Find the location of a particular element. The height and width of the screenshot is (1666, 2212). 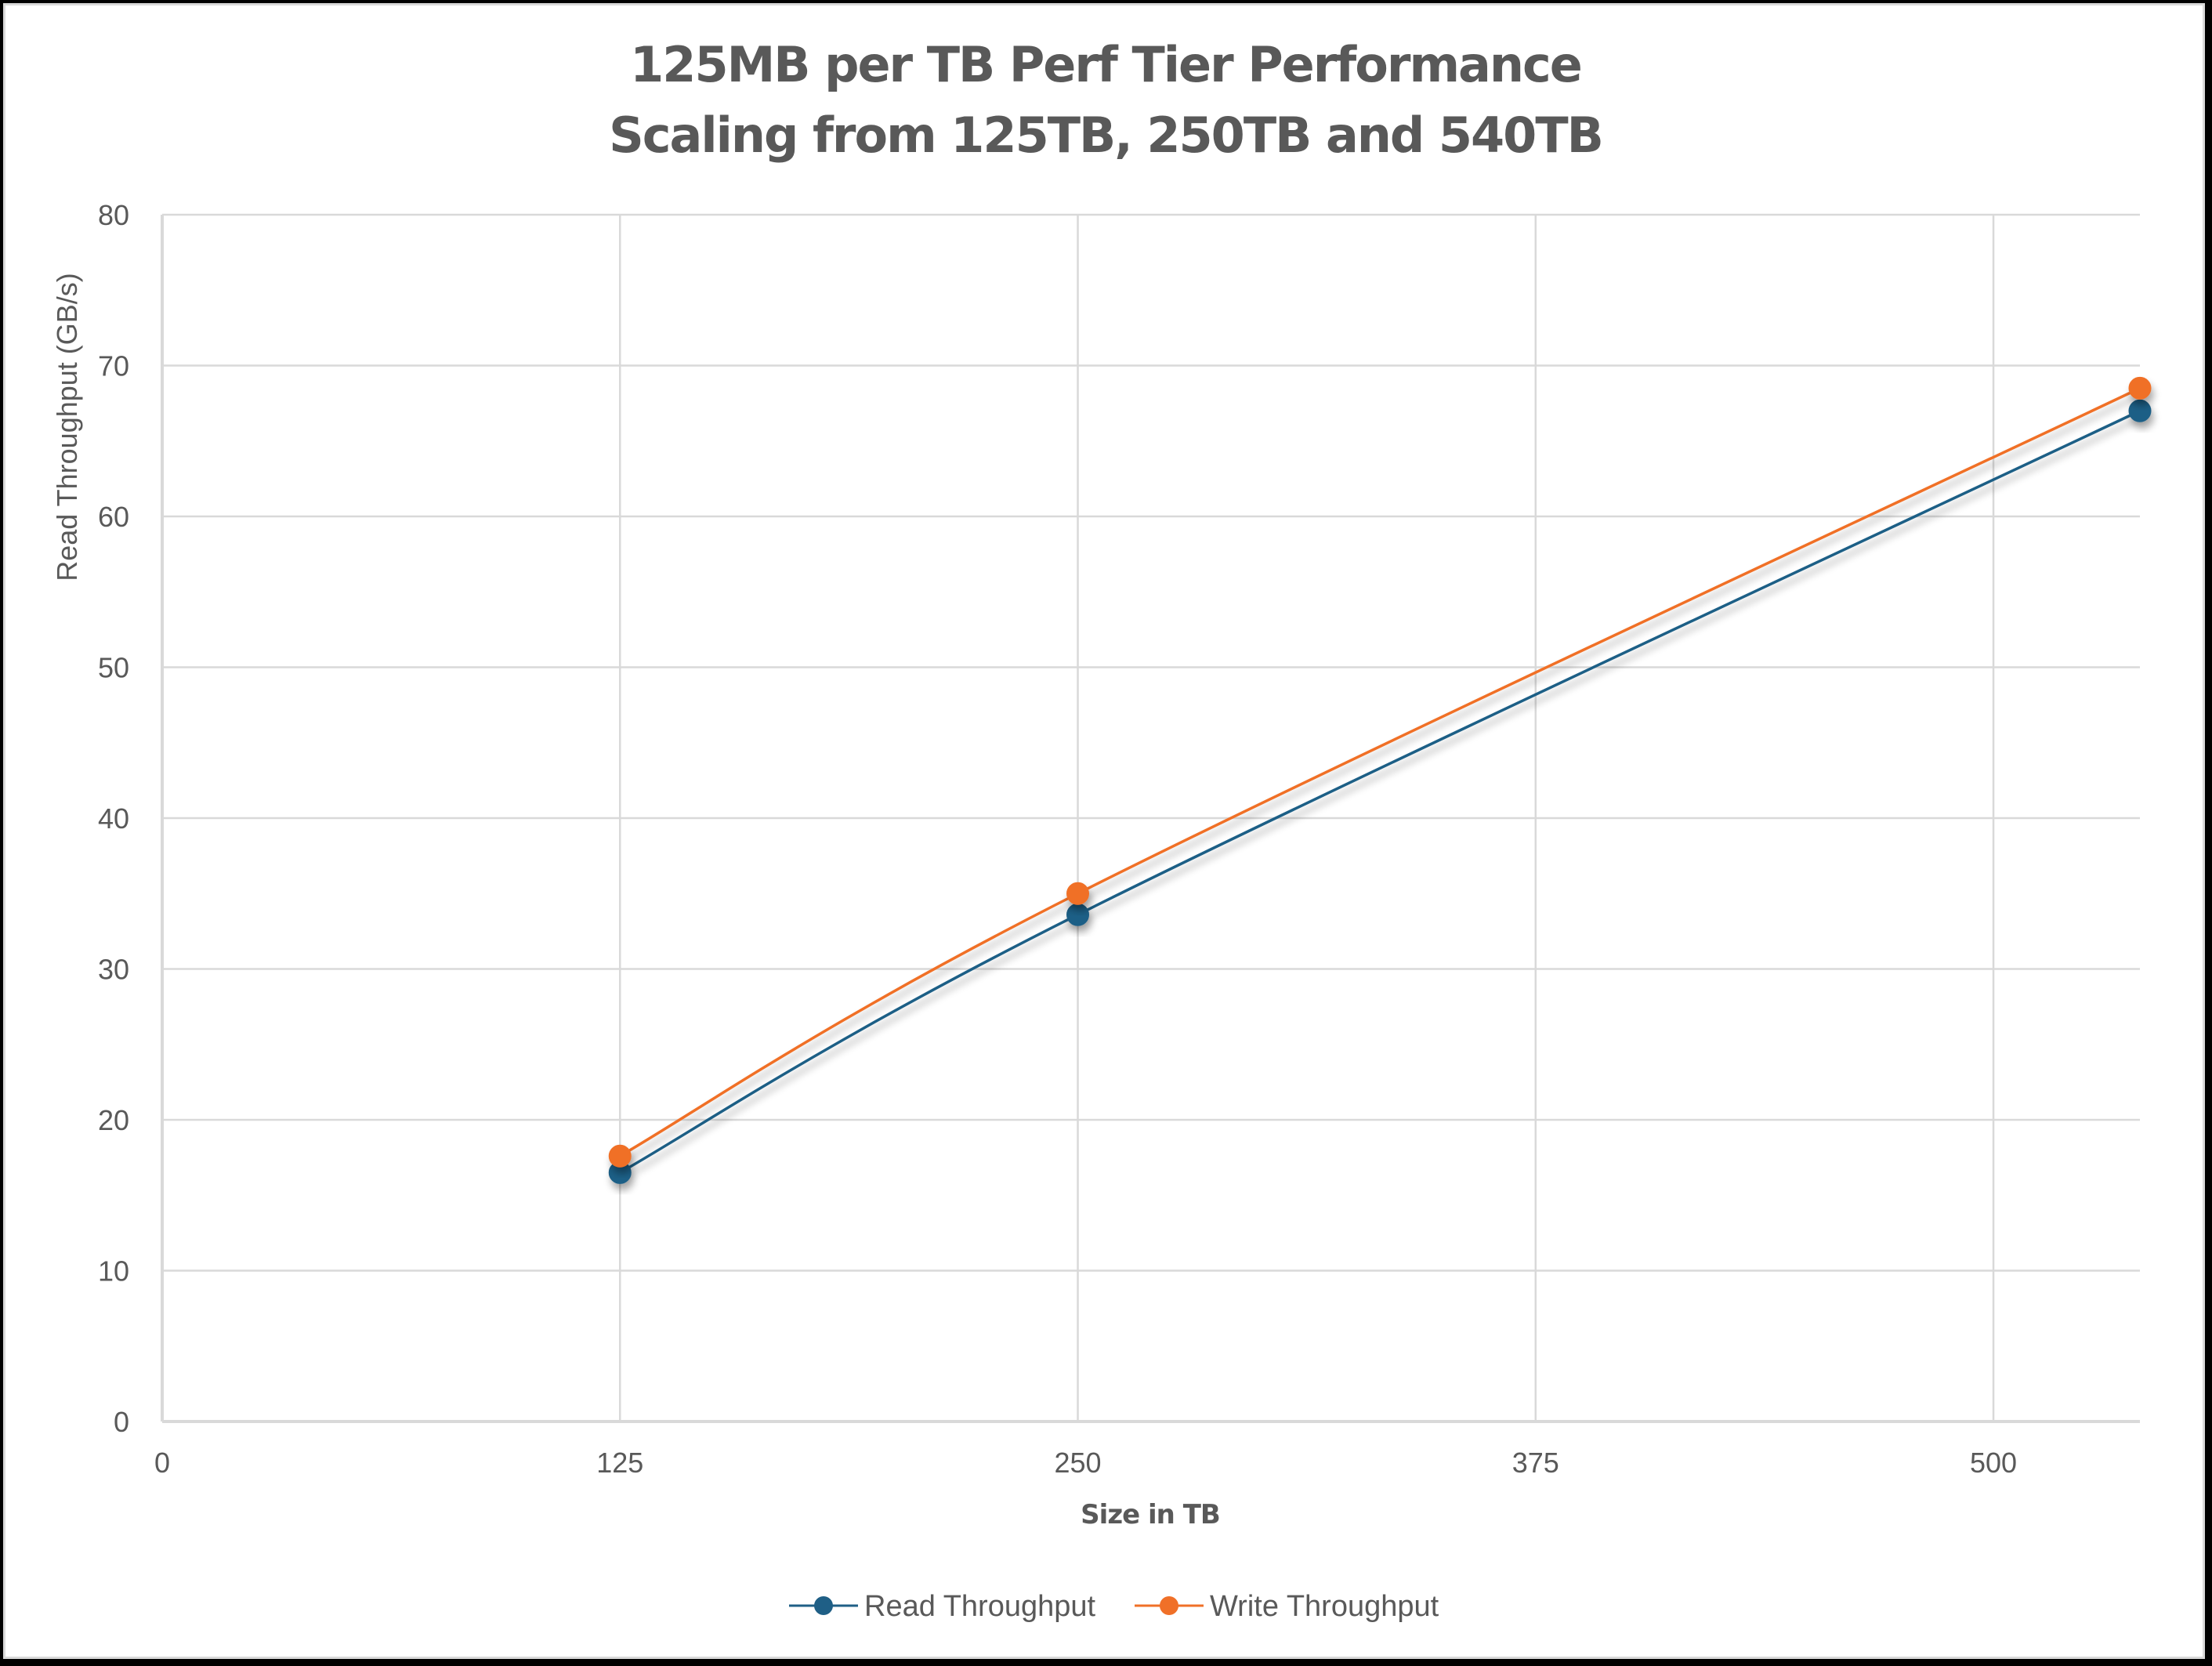

y-tick-label: 10 is located at coordinates (114, 1271).